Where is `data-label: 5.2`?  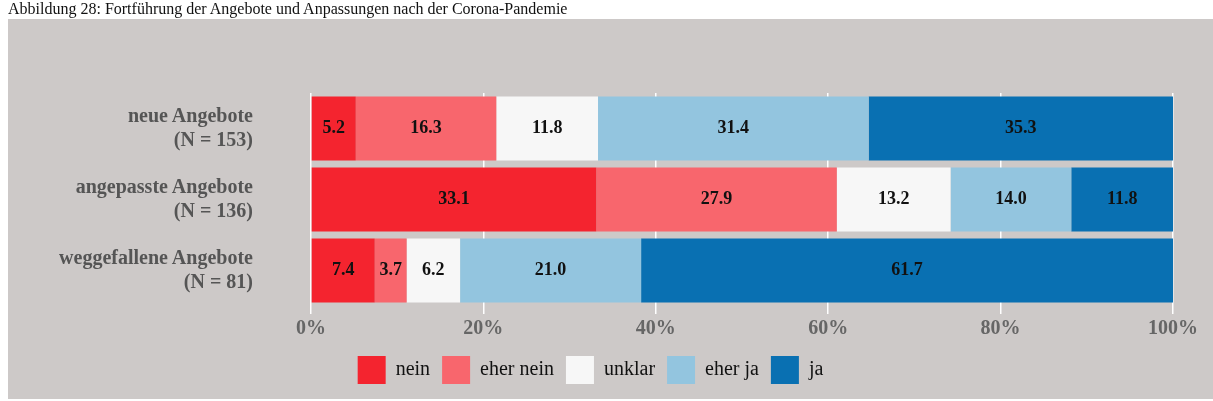 data-label: 5.2 is located at coordinates (333, 127).